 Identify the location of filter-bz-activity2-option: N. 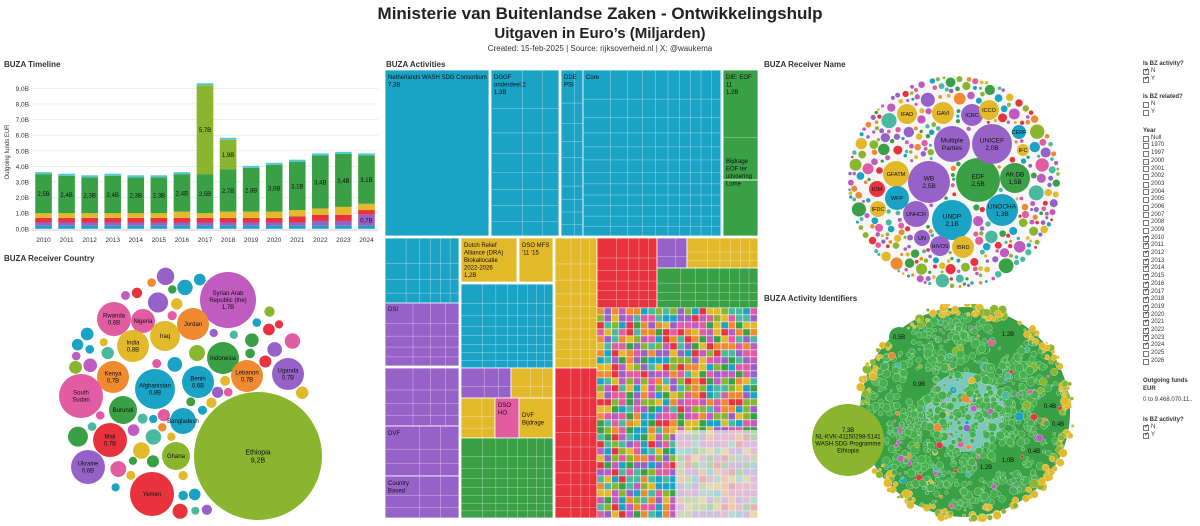
(1171, 428).